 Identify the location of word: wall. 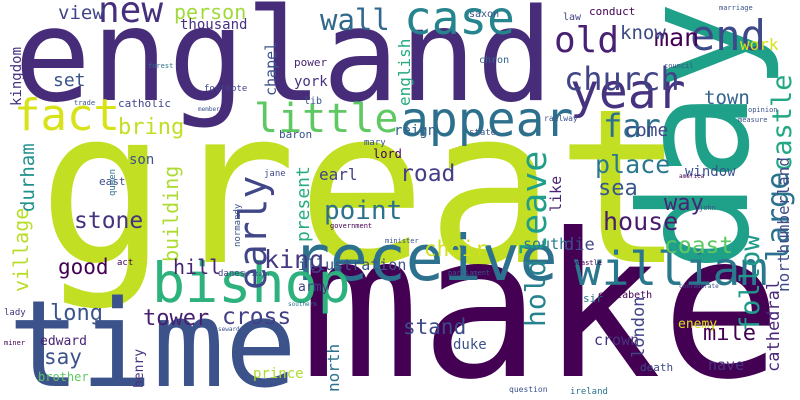
(355, 20).